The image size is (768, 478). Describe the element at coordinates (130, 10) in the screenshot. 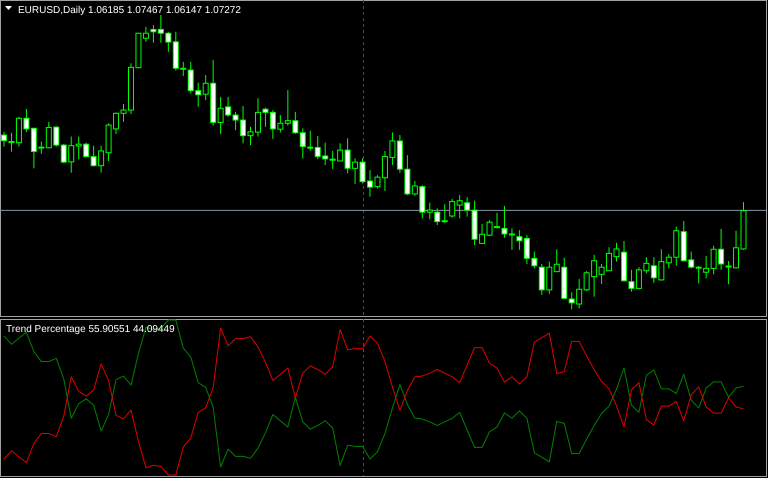

I see `chart-title: EURUSD,Daily 1.06185 1.07467 1.06147 1.07272` at that location.